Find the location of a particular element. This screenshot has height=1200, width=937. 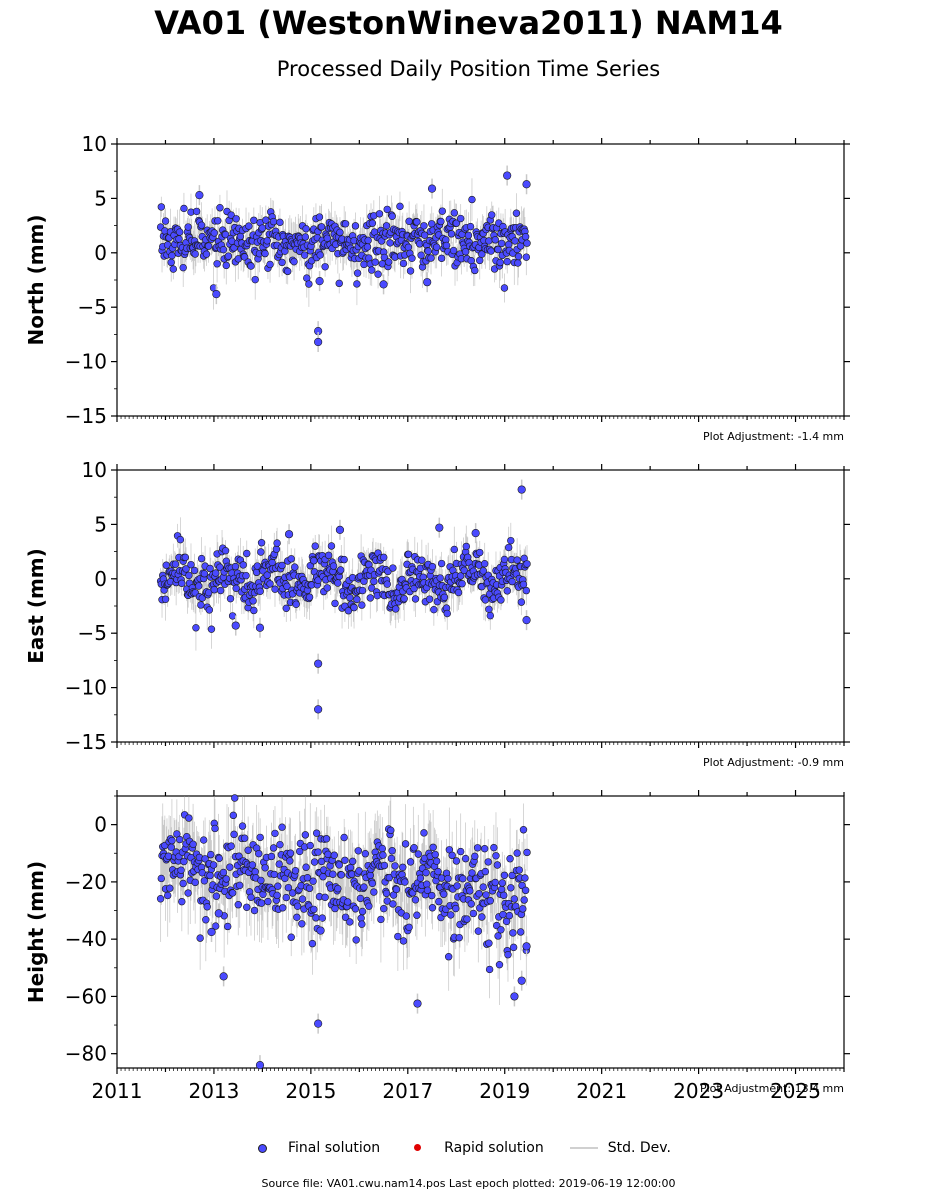

chart-title: VA01 (WestonWineva2011) NAM14 is located at coordinates (468, 23).